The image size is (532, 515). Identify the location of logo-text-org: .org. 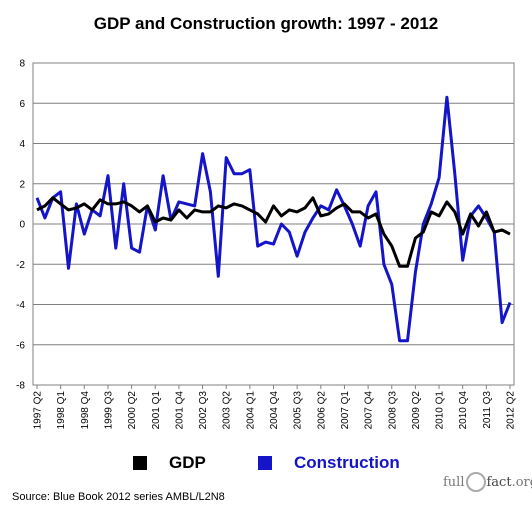
(521, 482).